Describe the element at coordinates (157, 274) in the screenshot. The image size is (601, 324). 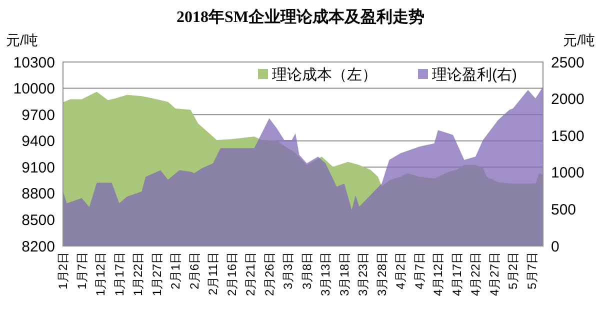
I see `x-tick-label: 1月27日` at that location.